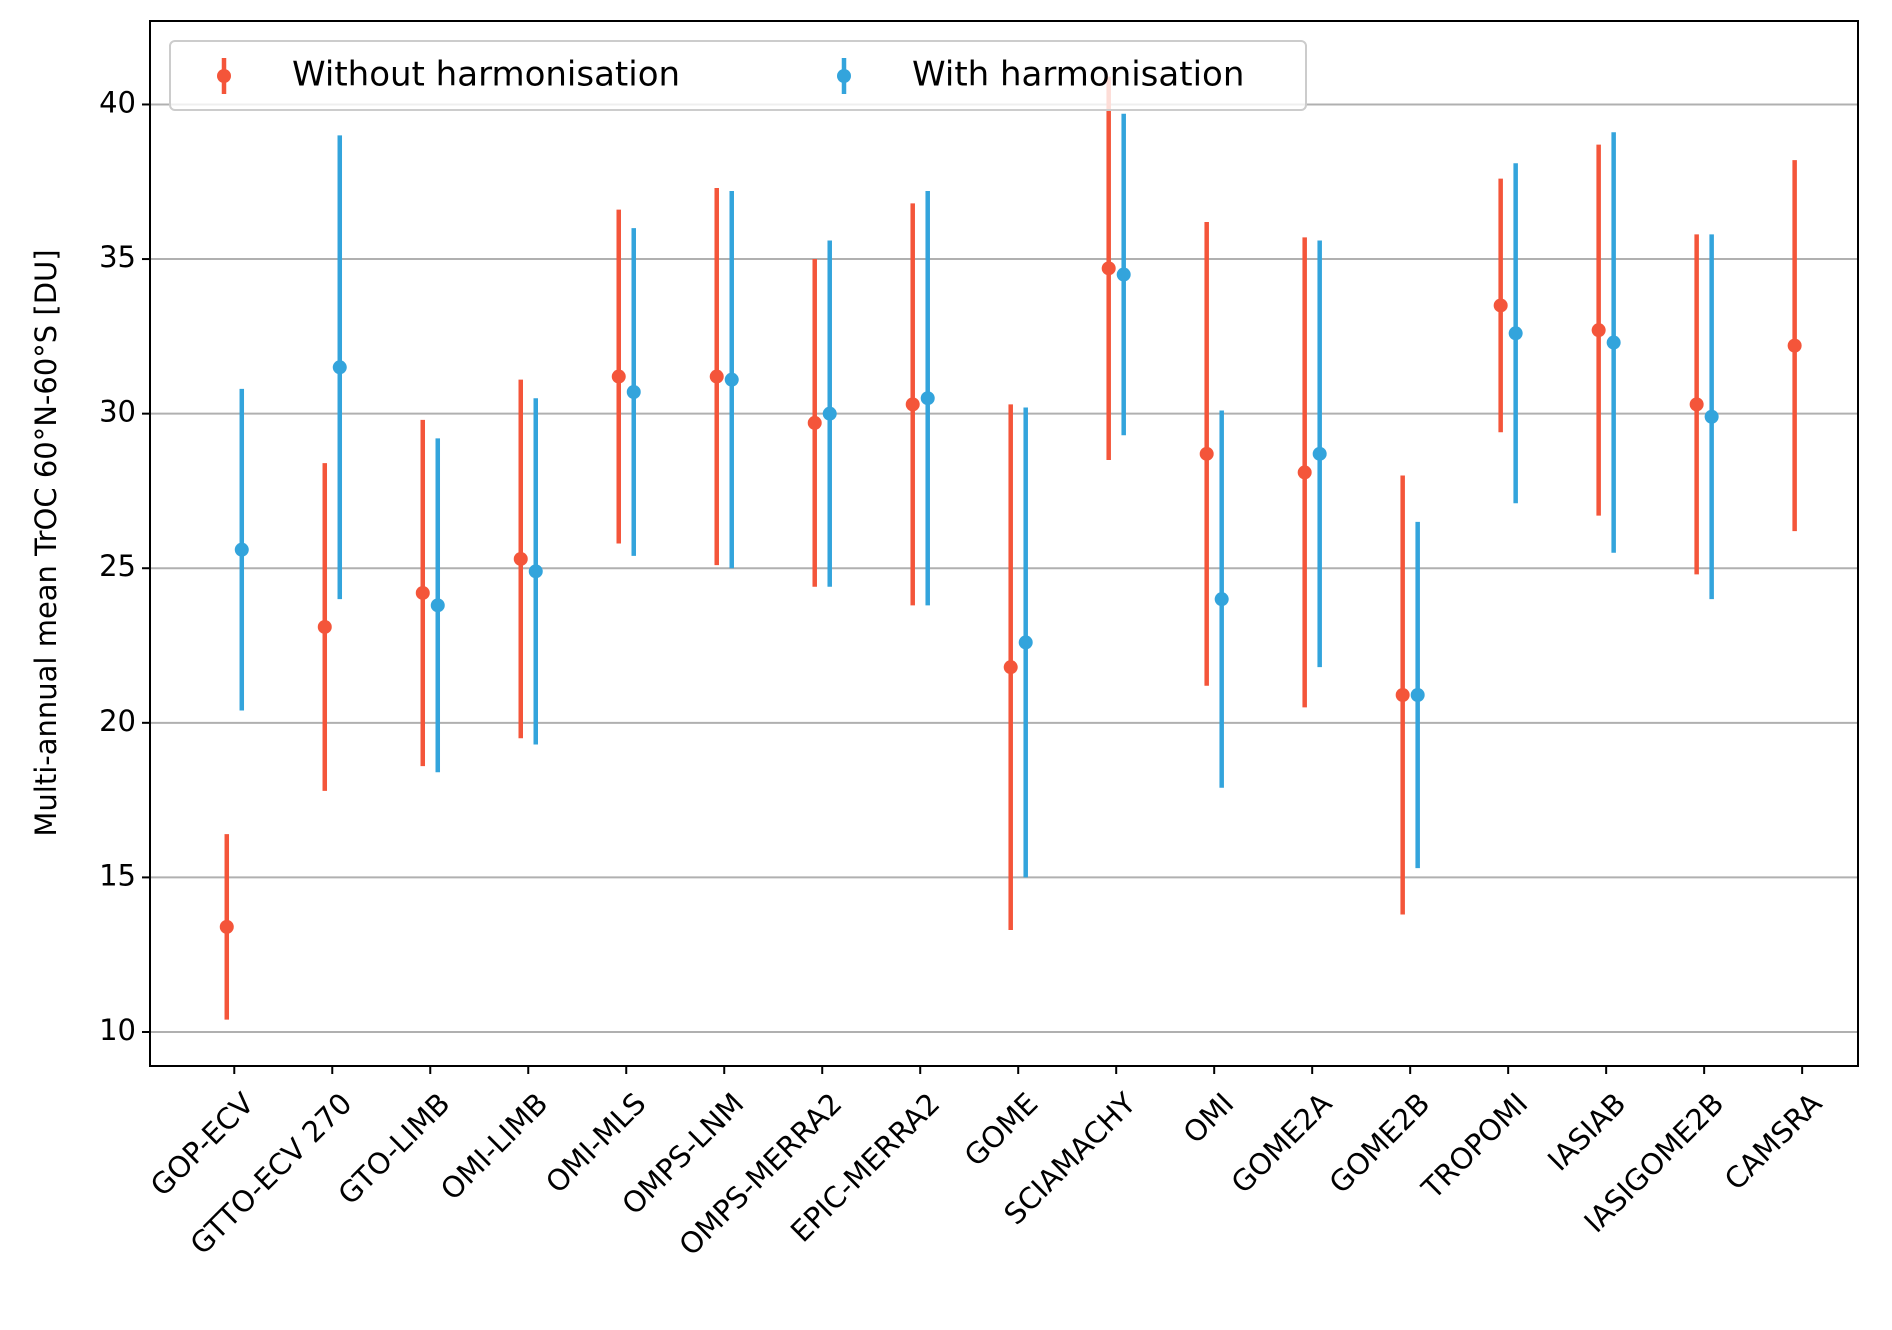 This screenshot has width=1892, height=1330. What do you see at coordinates (117, 1030) in the screenshot?
I see `y-tick-label: 10` at bounding box center [117, 1030].